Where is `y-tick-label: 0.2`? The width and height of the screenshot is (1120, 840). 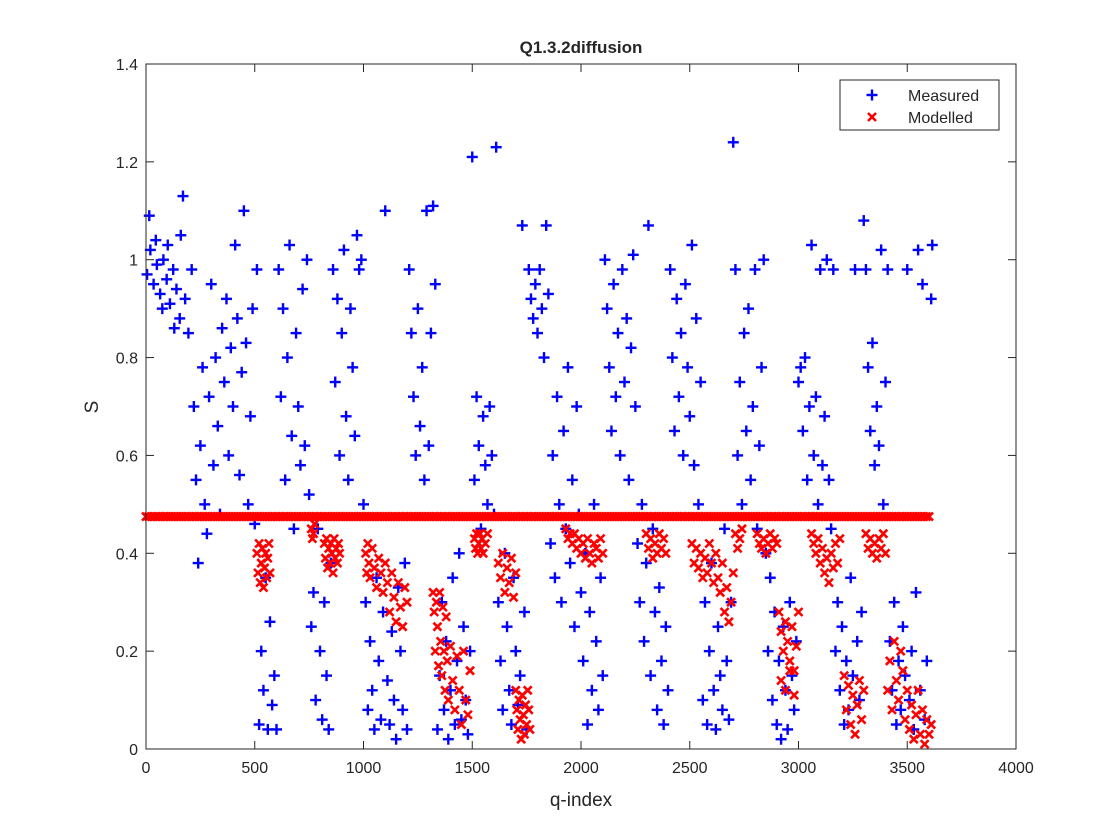 y-tick-label: 0.2 is located at coordinates (127, 652).